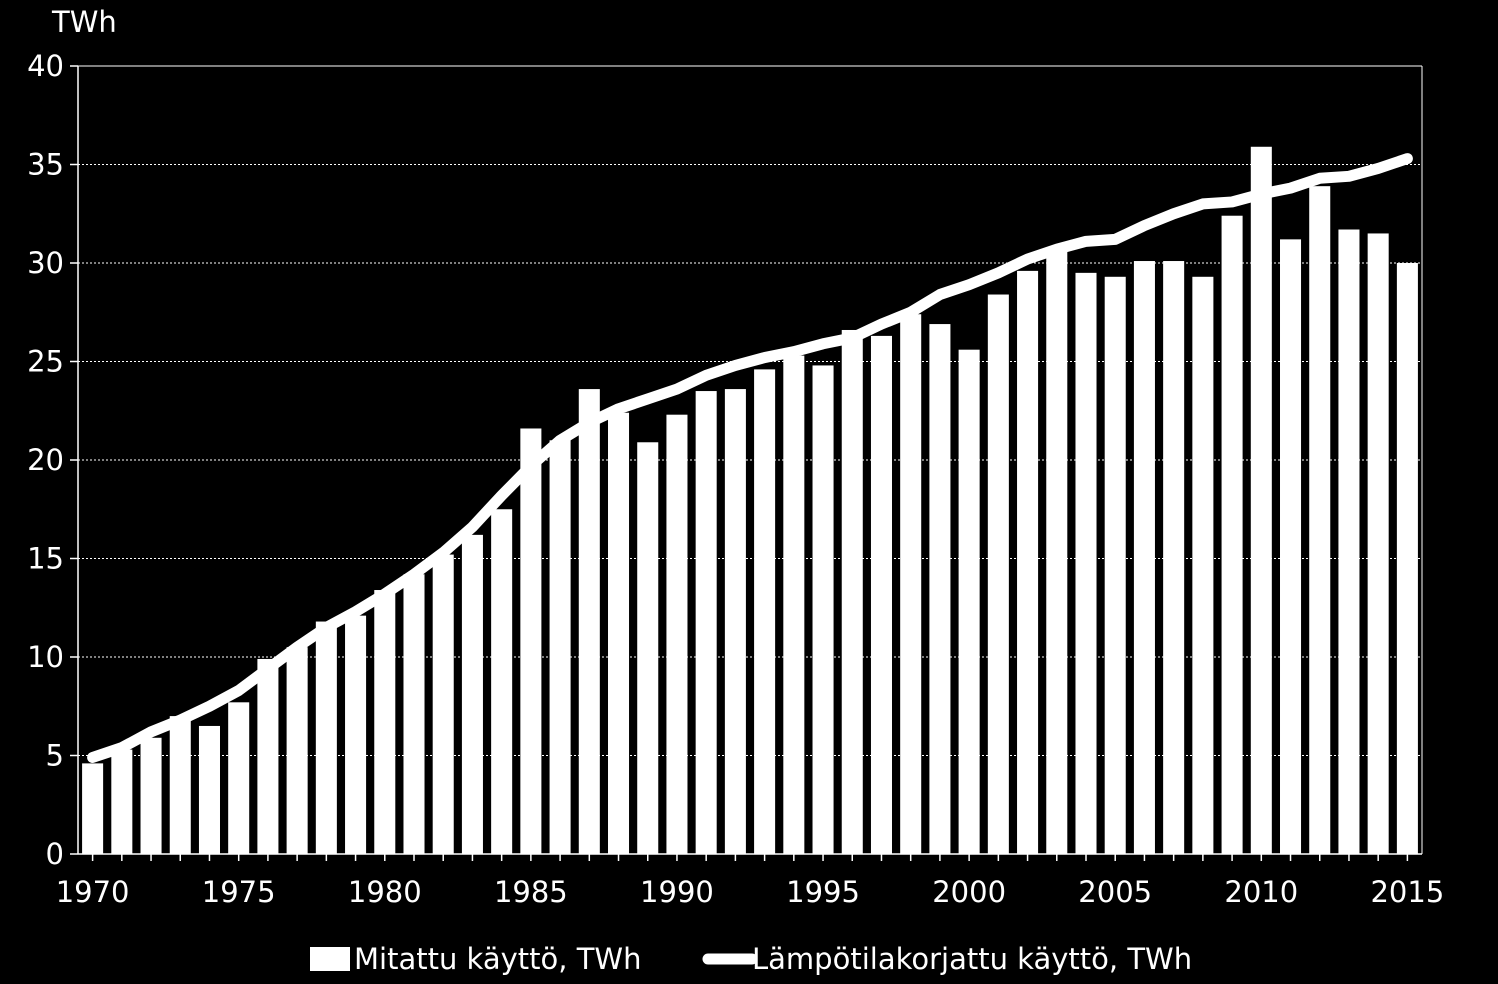 The height and width of the screenshot is (984, 1498). What do you see at coordinates (823, 892) in the screenshot?
I see `x-tick-label: 1995` at bounding box center [823, 892].